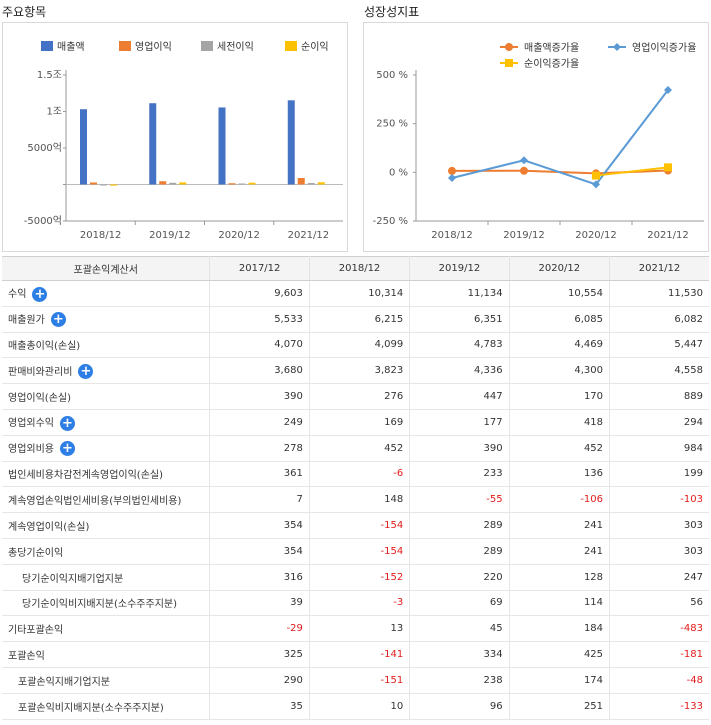  What do you see at coordinates (106, 371) in the screenshot?
I see `row-label-cell: 판매비와관리비 +` at bounding box center [106, 371].